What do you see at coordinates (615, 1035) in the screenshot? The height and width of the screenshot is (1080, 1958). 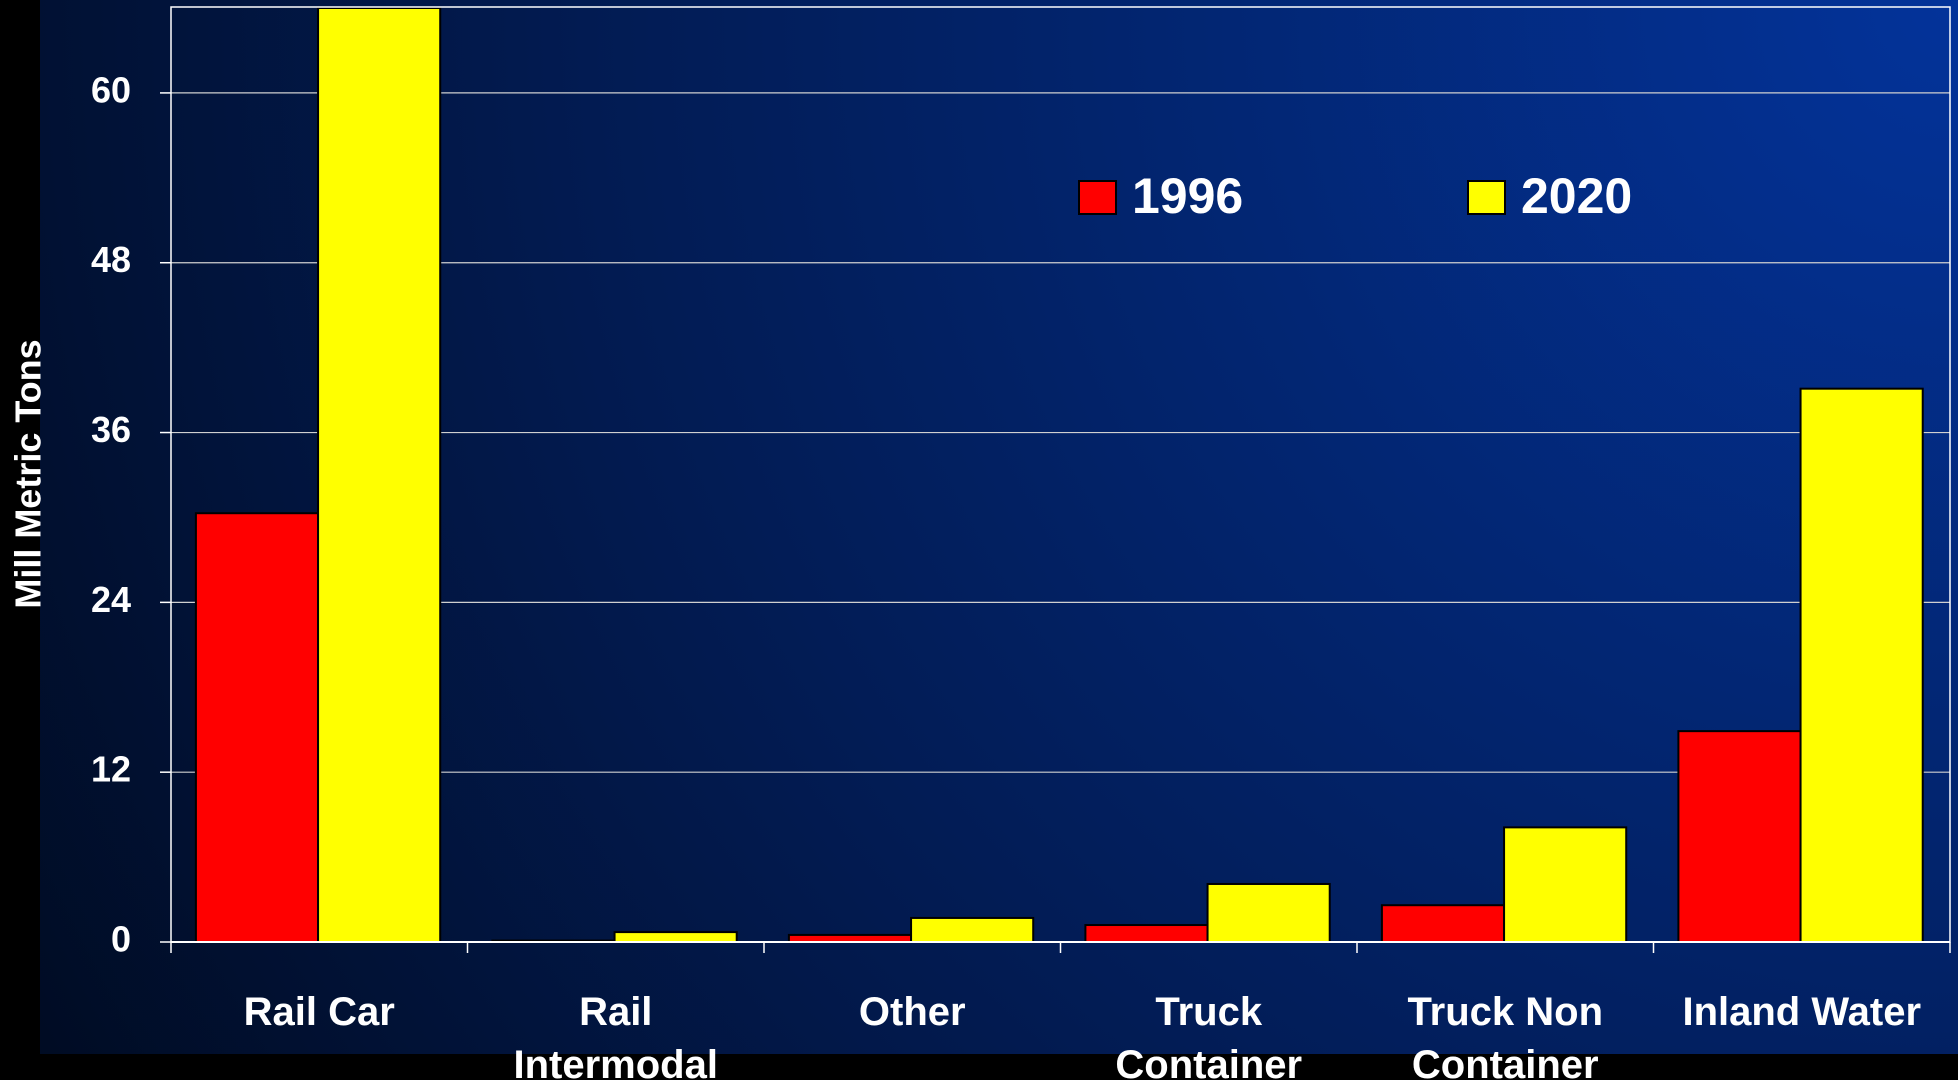 I see `x-tick-label: Rail Intermodal` at bounding box center [615, 1035].